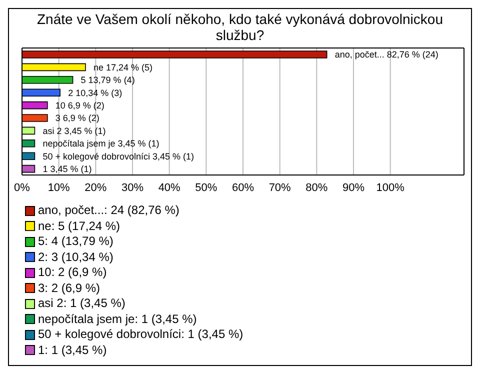  I want to click on legend-label: 50 + kolegové dobrovolníci: 1 (3,45 %), so click(141, 334).